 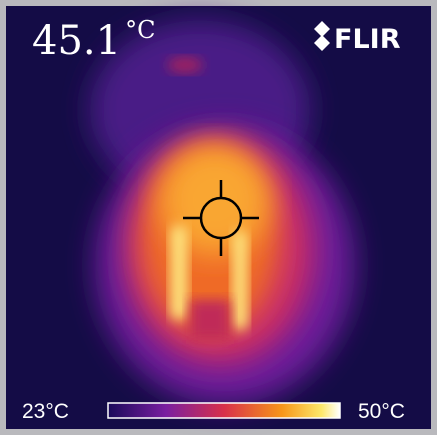 What do you see at coordinates (76, 41) in the screenshot?
I see `temperature-reading: 45.1` at bounding box center [76, 41].